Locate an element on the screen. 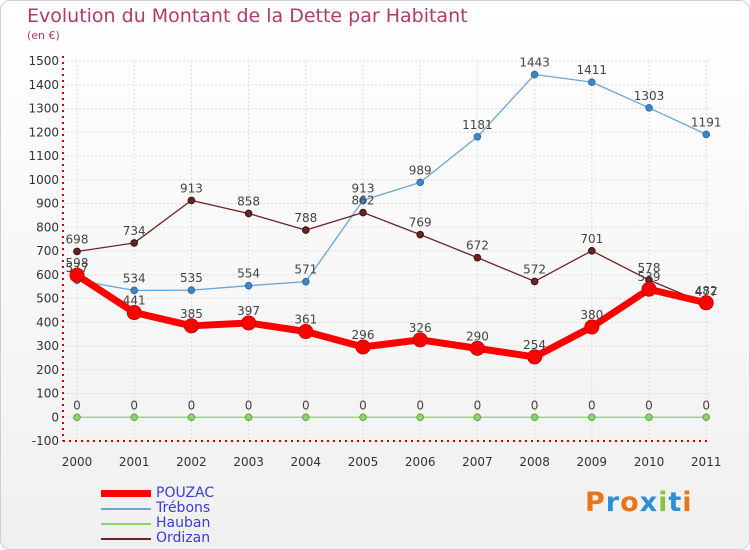  y-tick-label: 400 is located at coordinates (47, 322).